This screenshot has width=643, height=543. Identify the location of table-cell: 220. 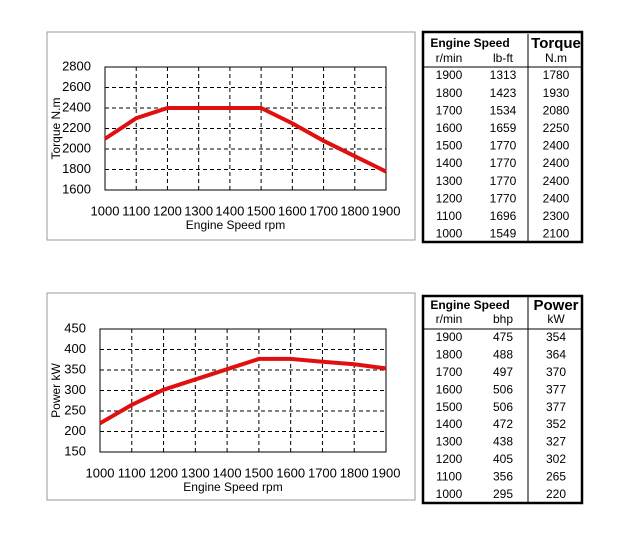
(556, 494).